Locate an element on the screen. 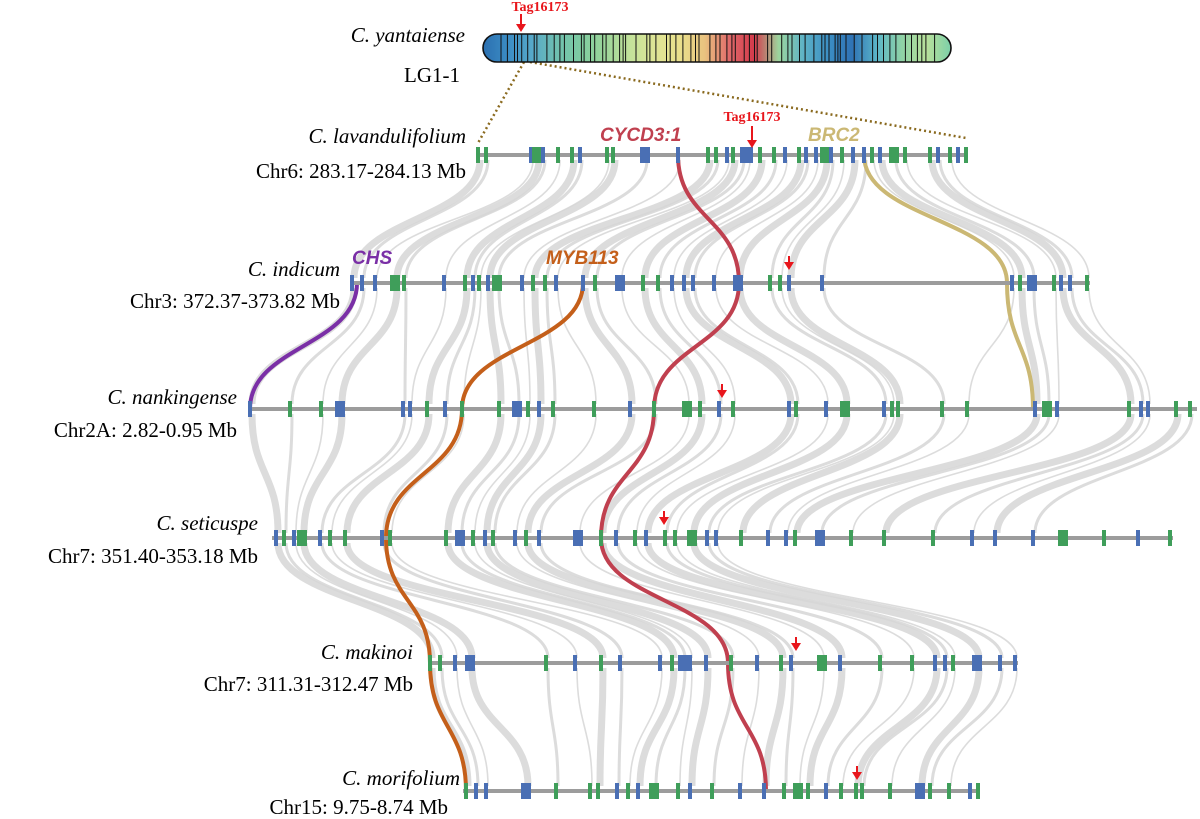 This screenshot has height=819, width=1200. linkage-group-bar is located at coordinates (717, 48).